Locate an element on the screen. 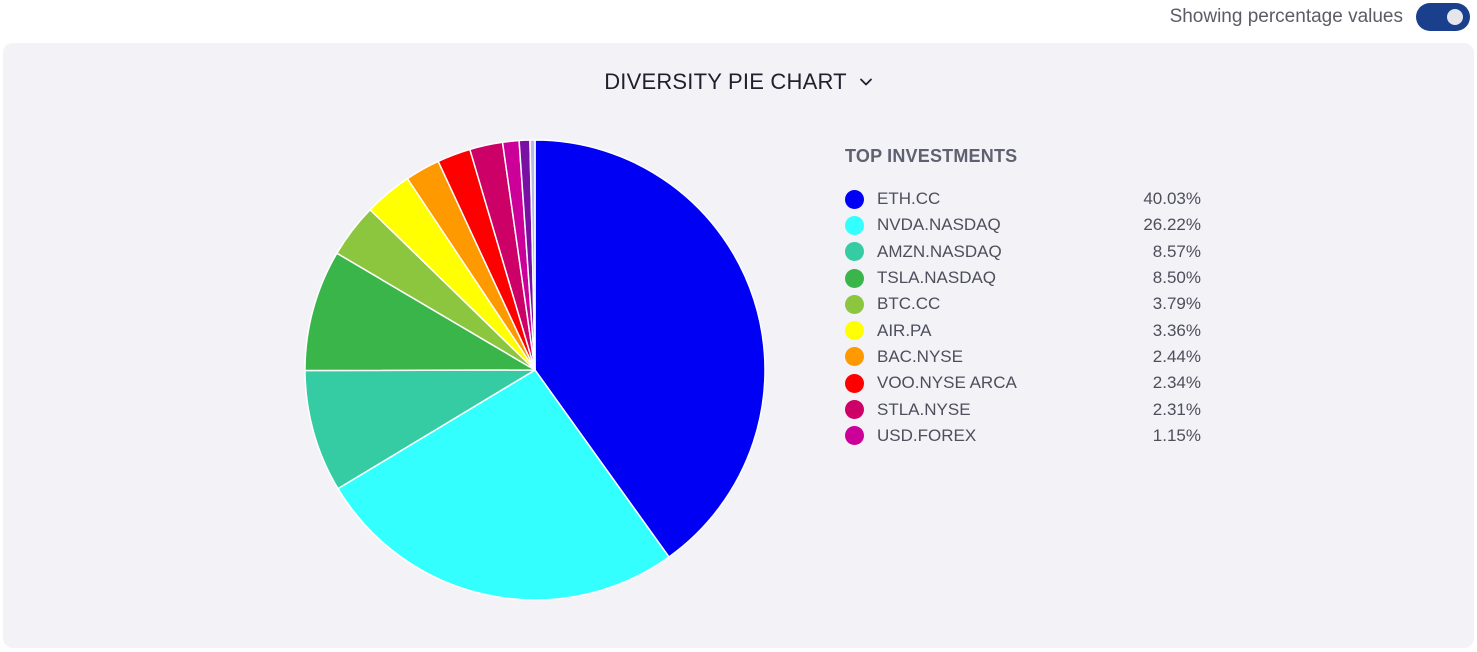 This screenshot has width=1477, height=652. legend-item: BAC.NYSE 2.44% is located at coordinates (1023, 357).